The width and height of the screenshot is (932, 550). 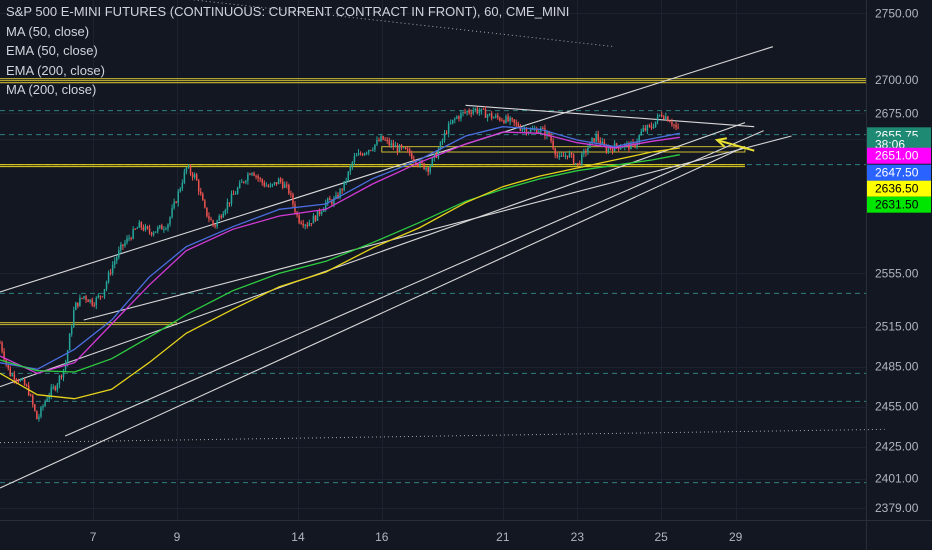 What do you see at coordinates (735, 145) in the screenshot?
I see `annotation-arrow-shaft` at bounding box center [735, 145].